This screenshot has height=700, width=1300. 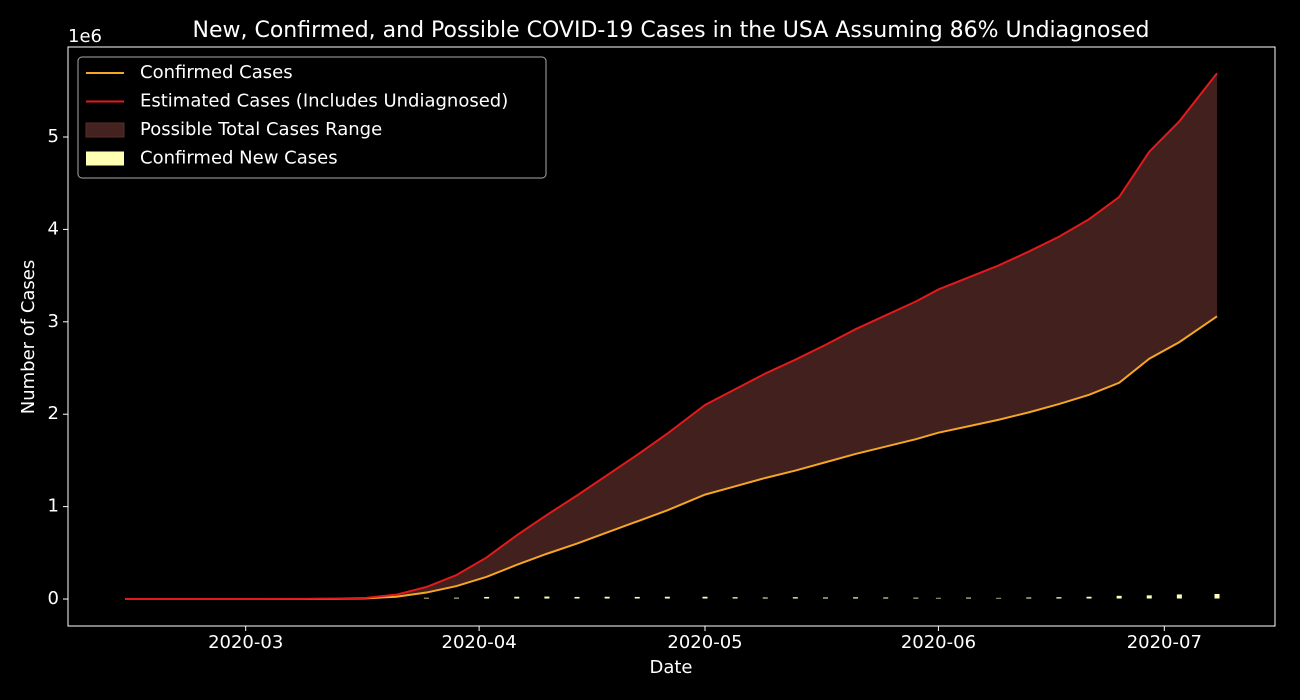 I want to click on legend-box, so click(x=312, y=117).